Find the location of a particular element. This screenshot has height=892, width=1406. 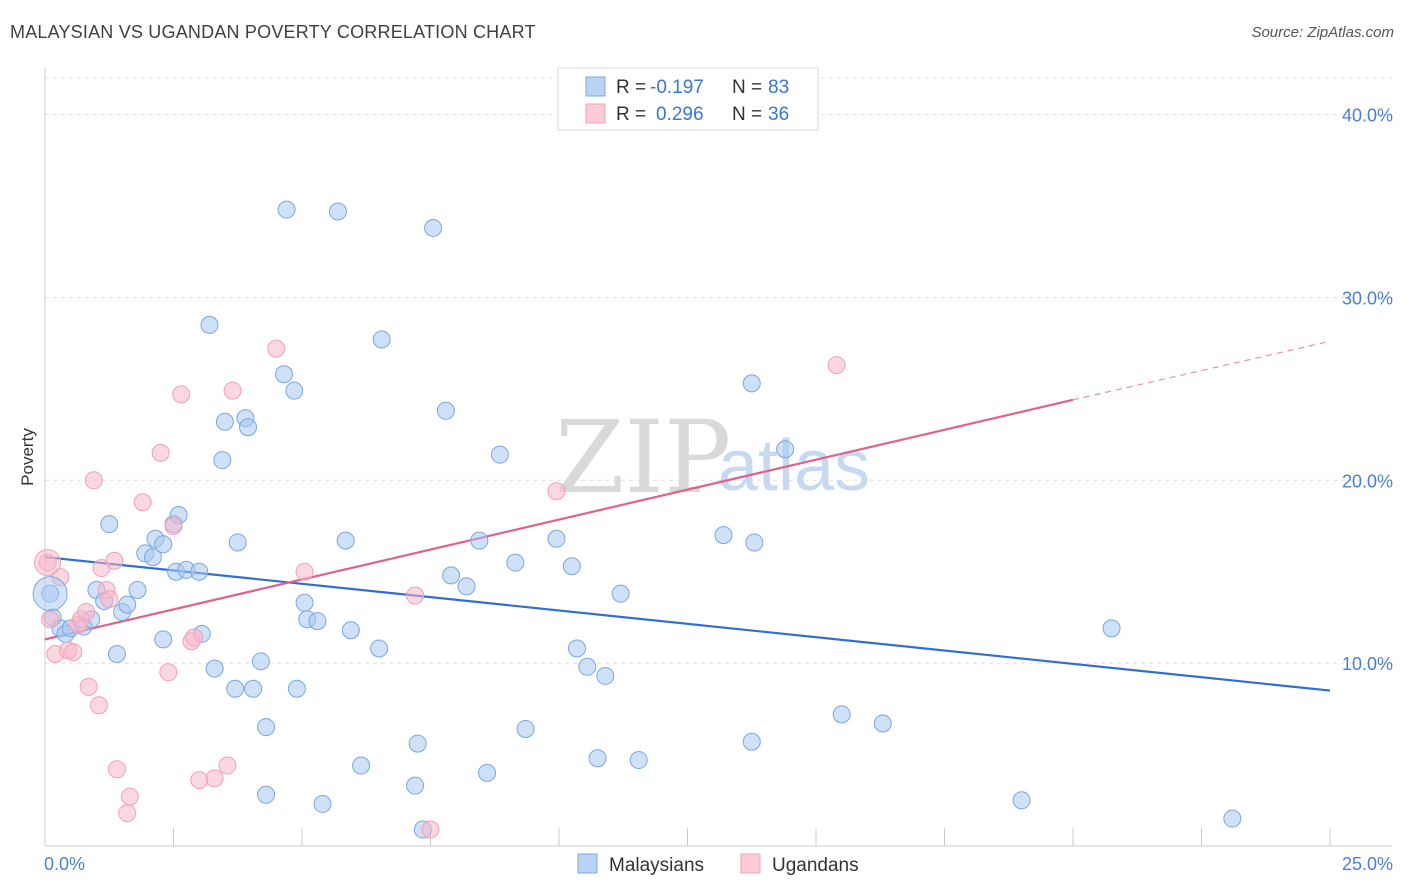

legend-swatch-ugandans is located at coordinates (595, 113).